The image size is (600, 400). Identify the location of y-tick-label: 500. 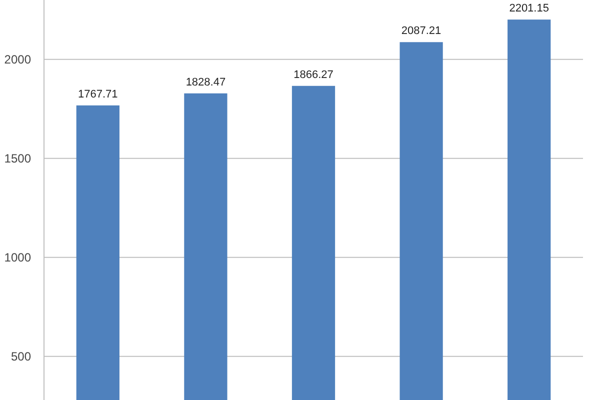
(21, 357).